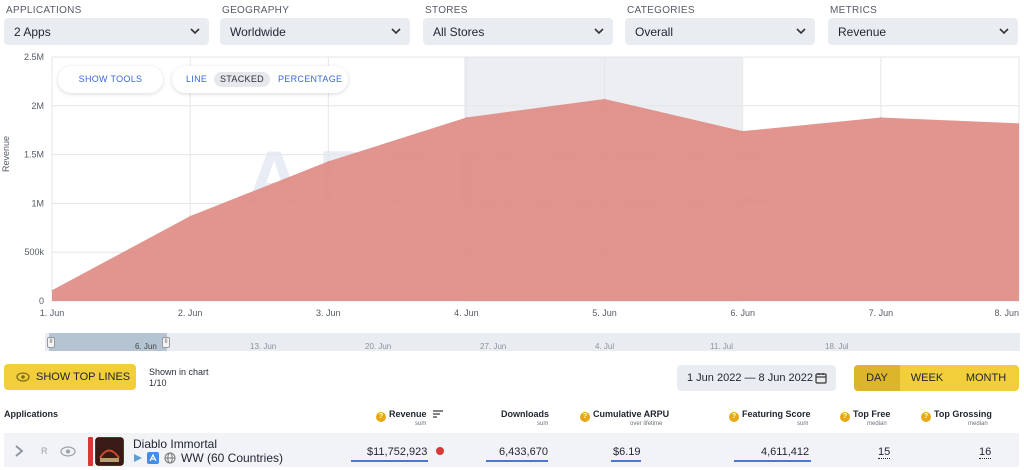 This screenshot has width=1024, height=470. Describe the element at coordinates (263, 346) in the screenshot. I see `navigator-label: 13. Jun` at that location.